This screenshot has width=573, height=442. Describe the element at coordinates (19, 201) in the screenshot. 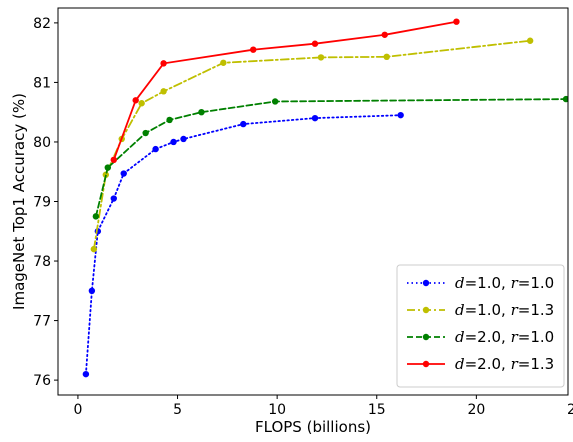

I see `y-axis-label: ImageNet Top1 Accuracy (%)` at that location.